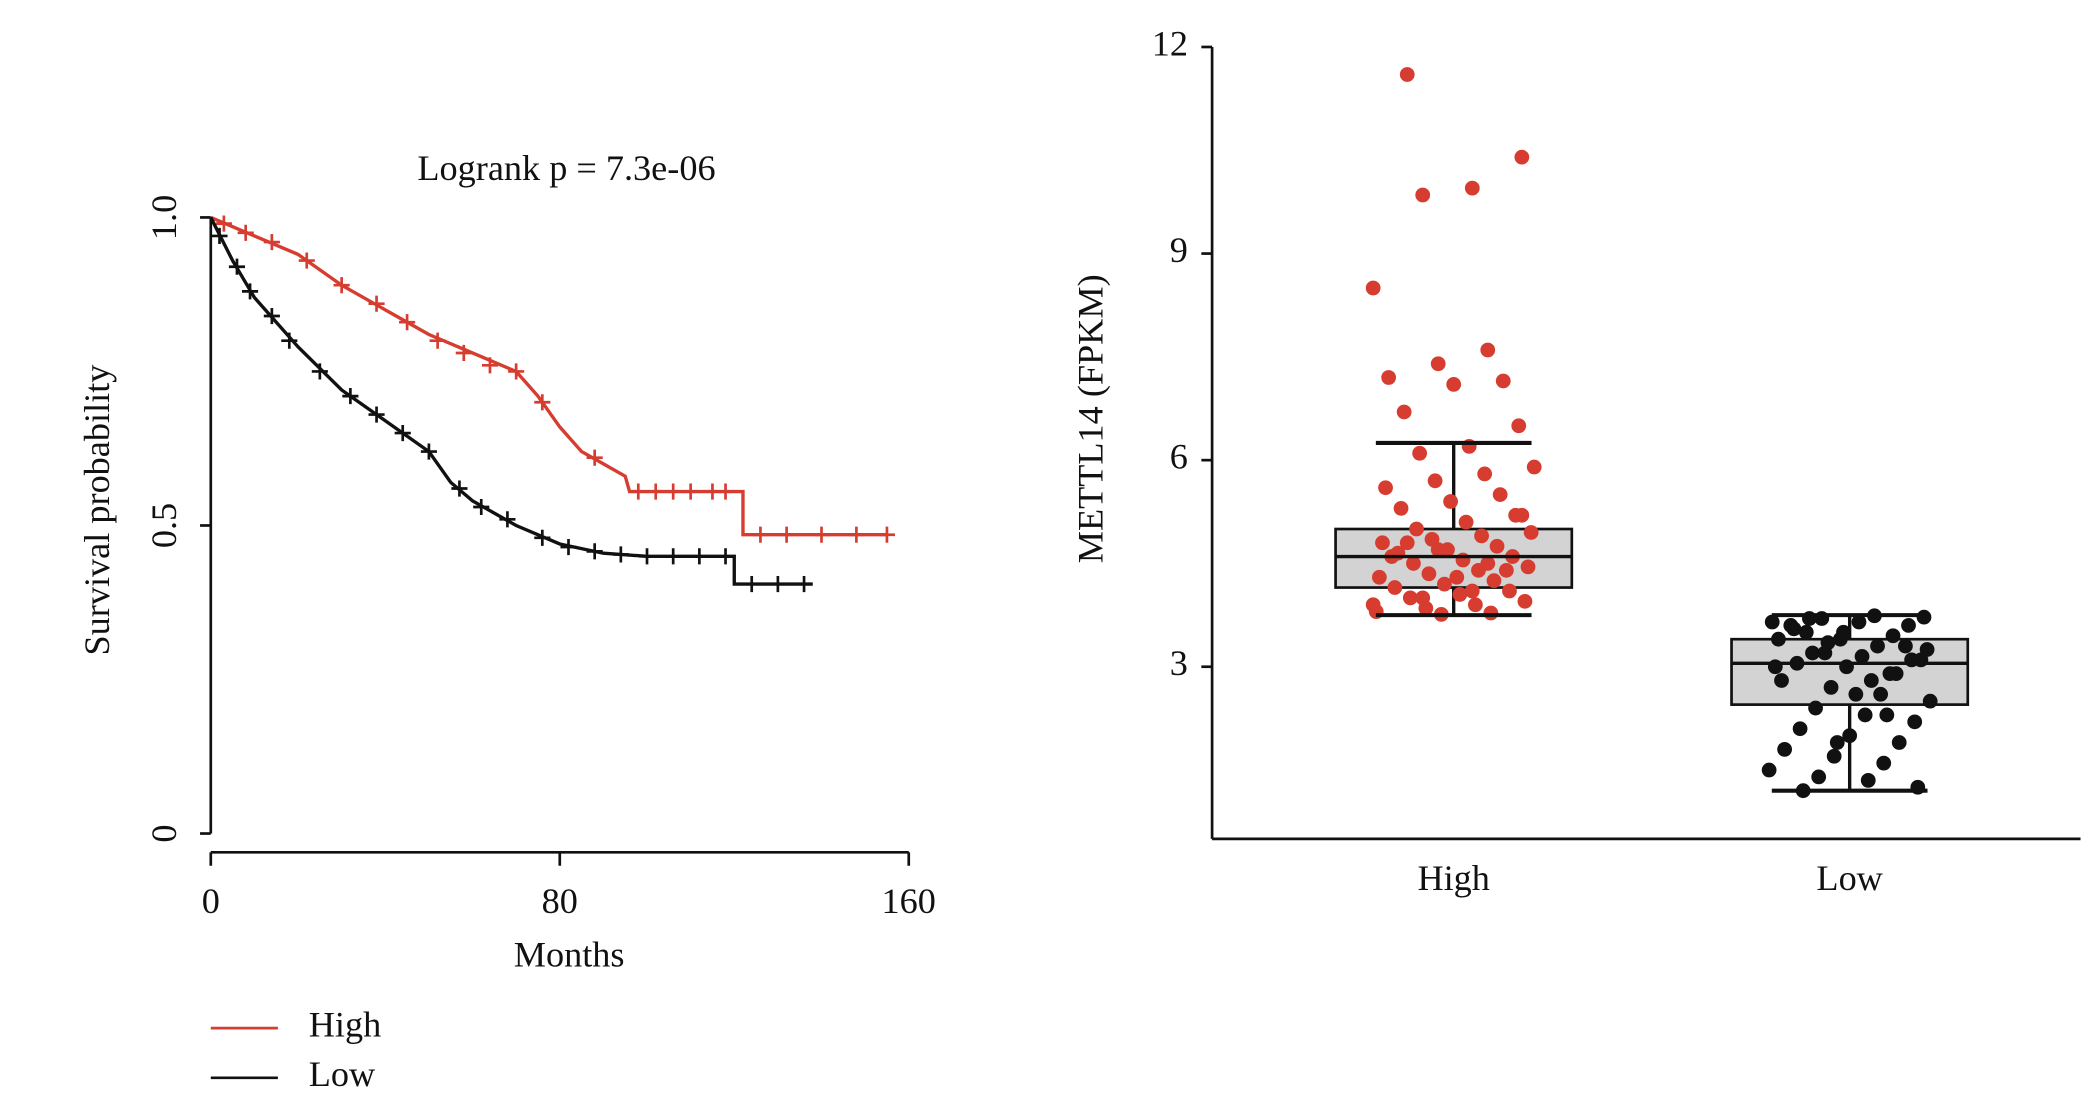  I want to click on survival-title: Logrank p = 7.3e-06, so click(566, 168).